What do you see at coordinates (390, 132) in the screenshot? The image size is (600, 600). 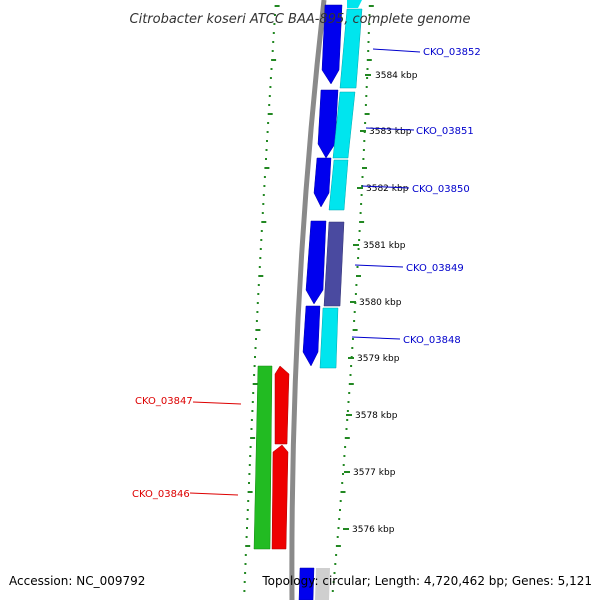 I see `tick-label: 3583 kbp` at bounding box center [390, 132].